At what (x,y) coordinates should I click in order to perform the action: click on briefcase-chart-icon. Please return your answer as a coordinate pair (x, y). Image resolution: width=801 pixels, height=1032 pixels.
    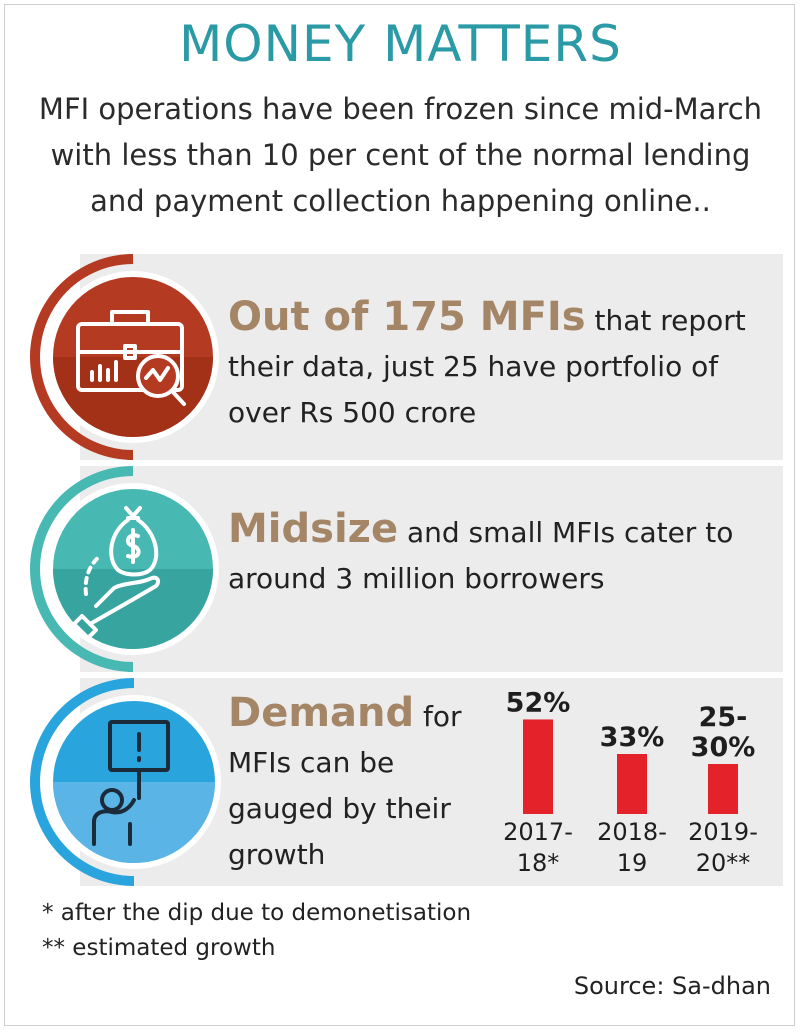
    Looking at the image, I should click on (124, 357).